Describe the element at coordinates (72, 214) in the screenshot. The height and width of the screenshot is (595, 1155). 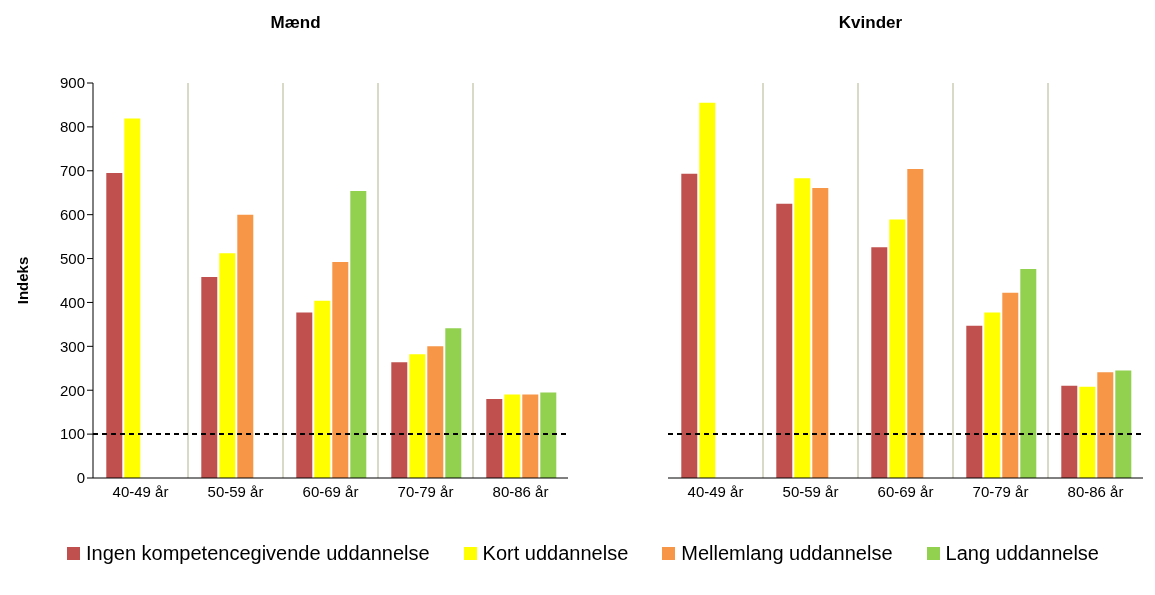
I see `y-tick-label: 600` at that location.